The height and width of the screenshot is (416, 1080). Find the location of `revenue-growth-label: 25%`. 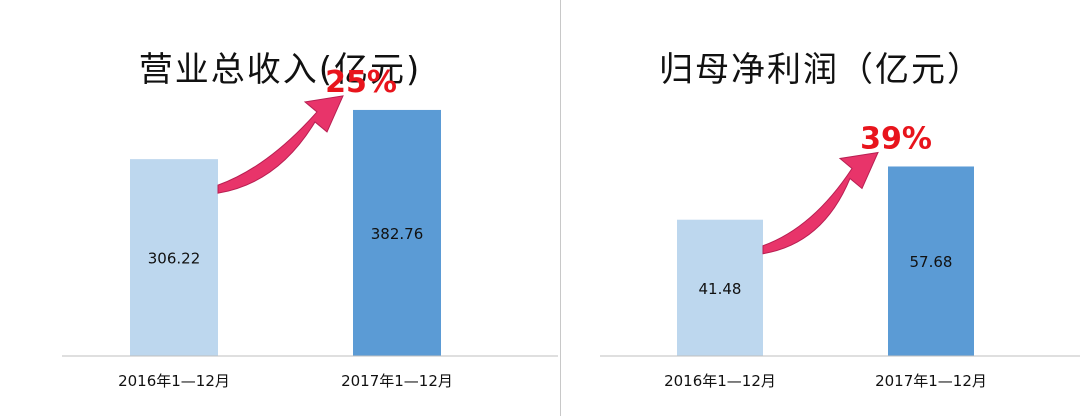

revenue-growth-label: 25% is located at coordinates (361, 82).